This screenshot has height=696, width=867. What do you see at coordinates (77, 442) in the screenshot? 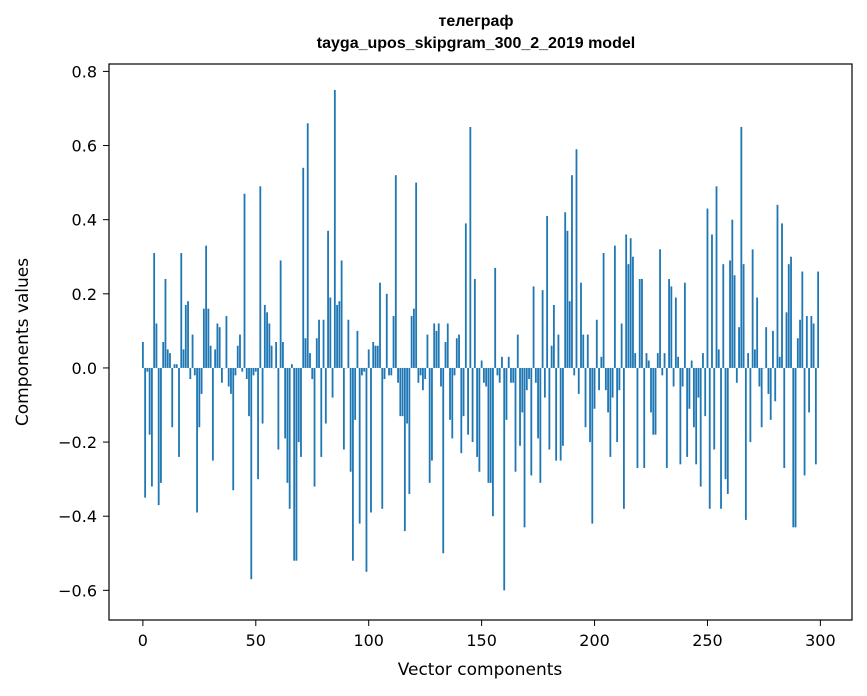
I see `y-tick-label: −0.2` at bounding box center [77, 442].